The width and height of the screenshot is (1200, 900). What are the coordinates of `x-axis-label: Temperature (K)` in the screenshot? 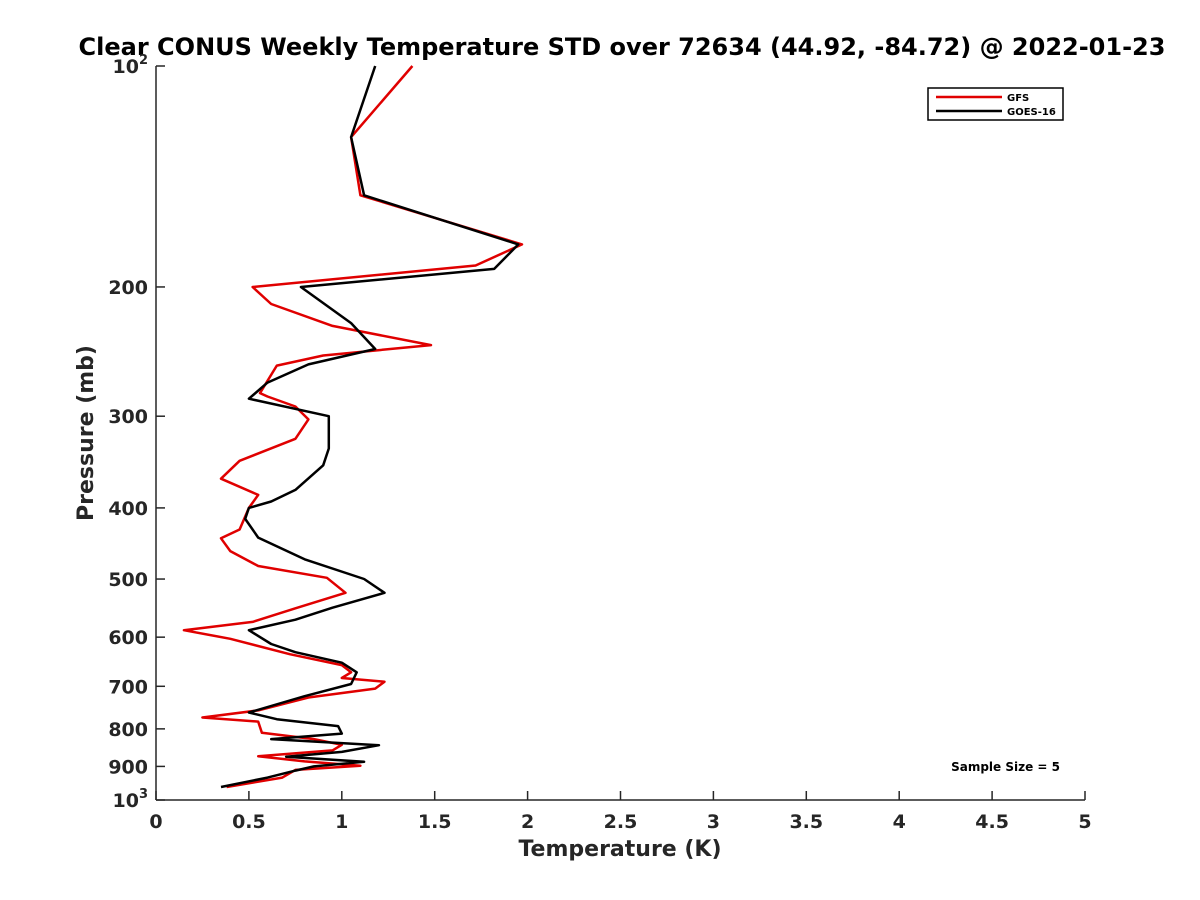 It's located at (619, 849).